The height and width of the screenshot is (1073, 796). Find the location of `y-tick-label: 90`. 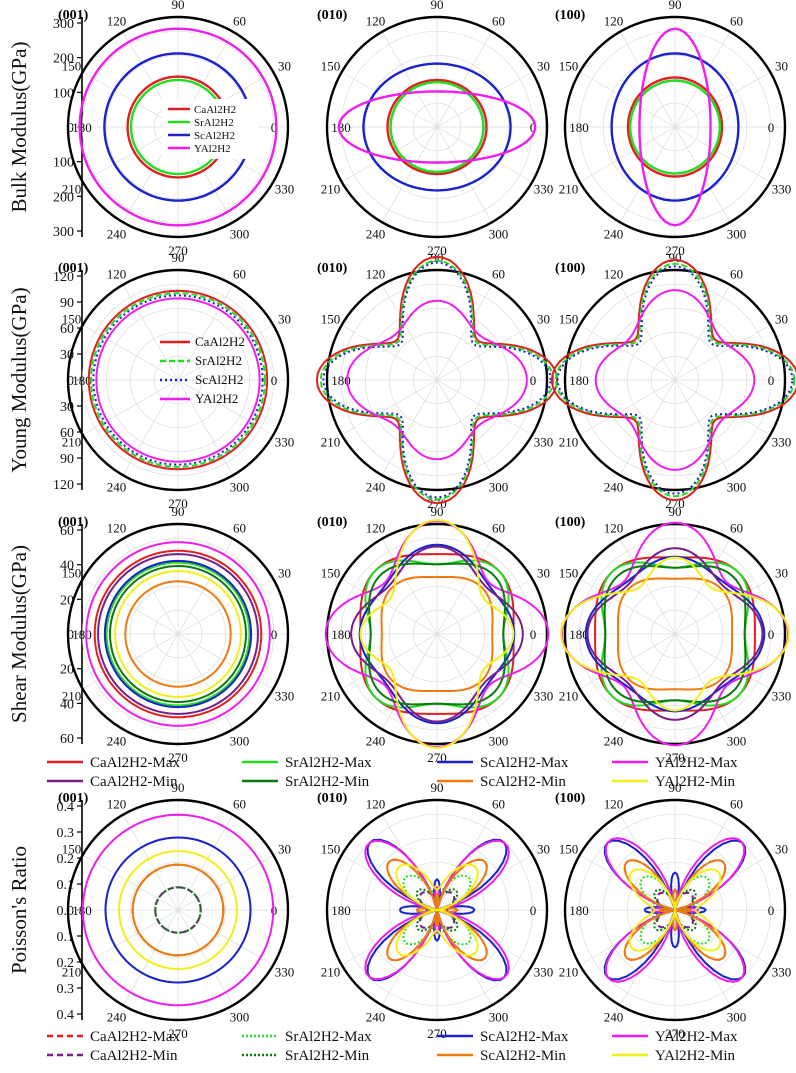

y-tick-label: 90 is located at coordinates (67, 303).